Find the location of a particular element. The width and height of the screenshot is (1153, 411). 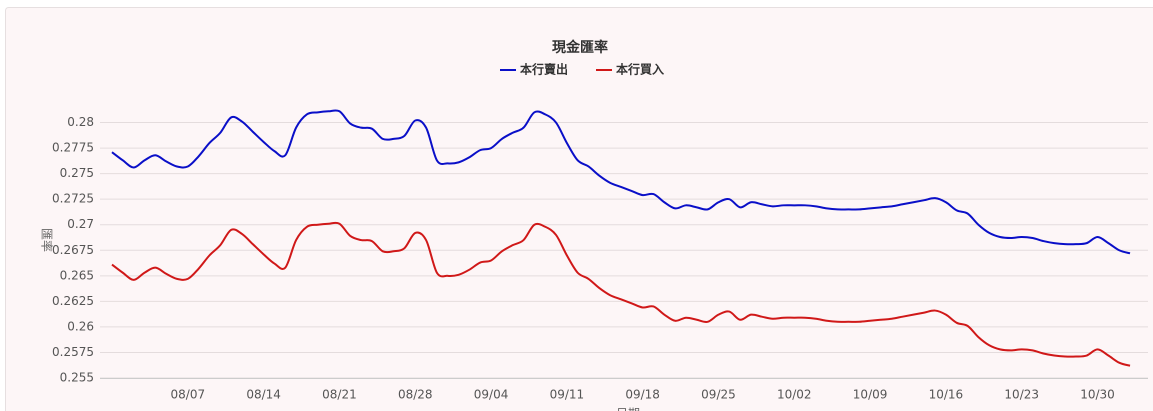

x-tick-label: 10/09 is located at coordinates (870, 395).